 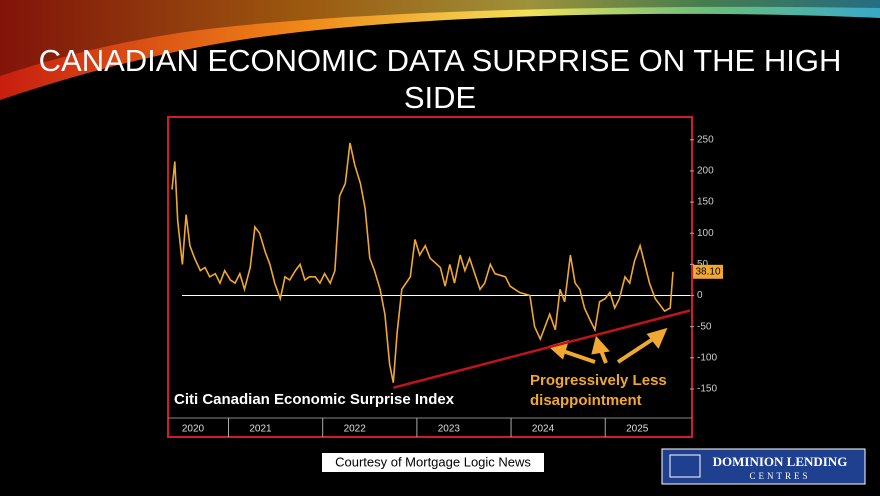 What do you see at coordinates (598, 380) in the screenshot?
I see `annotation: Progressively Less` at bounding box center [598, 380].